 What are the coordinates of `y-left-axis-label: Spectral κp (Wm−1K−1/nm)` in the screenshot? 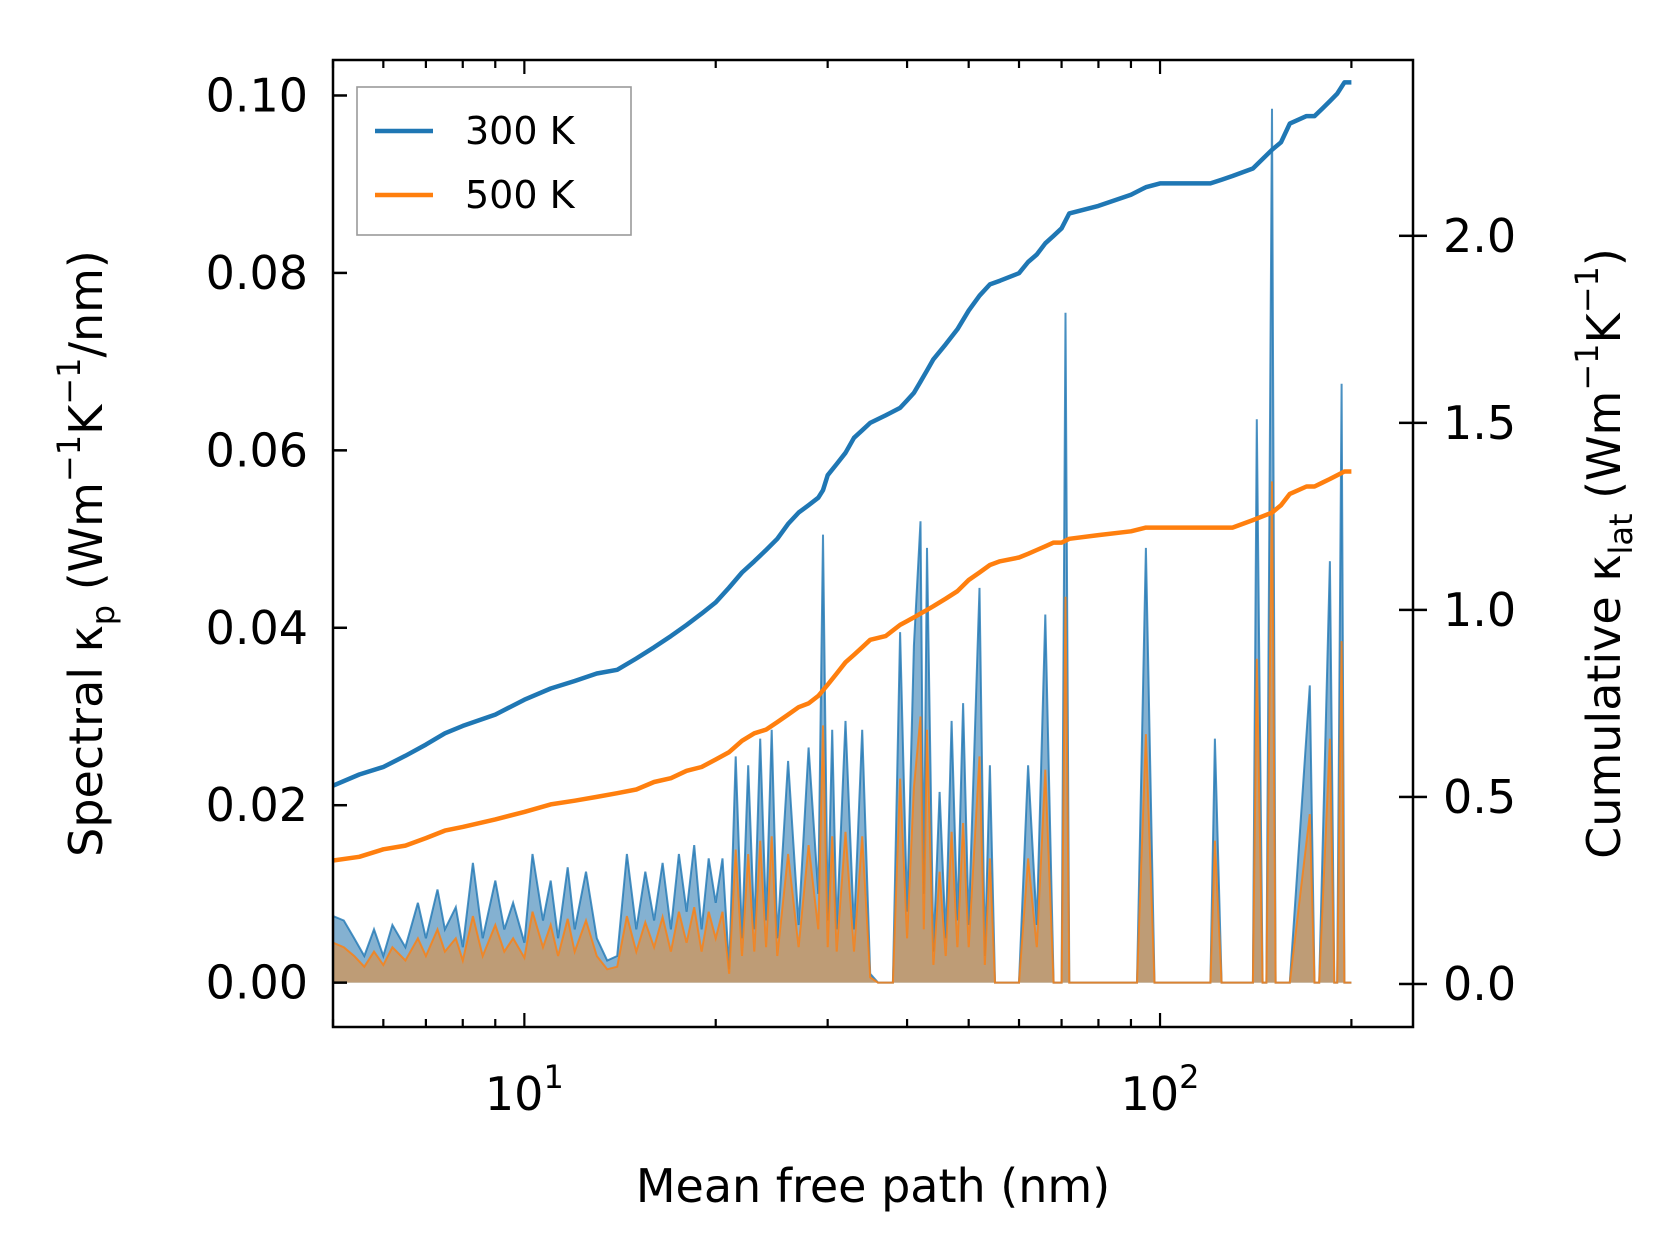 It's located at (86, 553).